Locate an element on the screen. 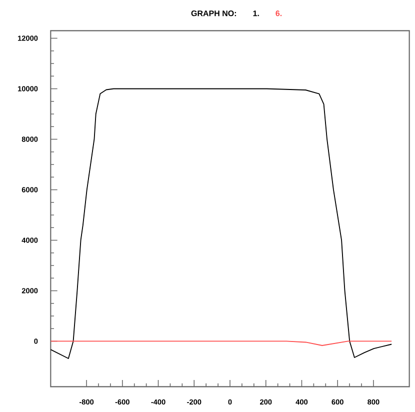  chart-title: GRAPH NO: is located at coordinates (213, 13).